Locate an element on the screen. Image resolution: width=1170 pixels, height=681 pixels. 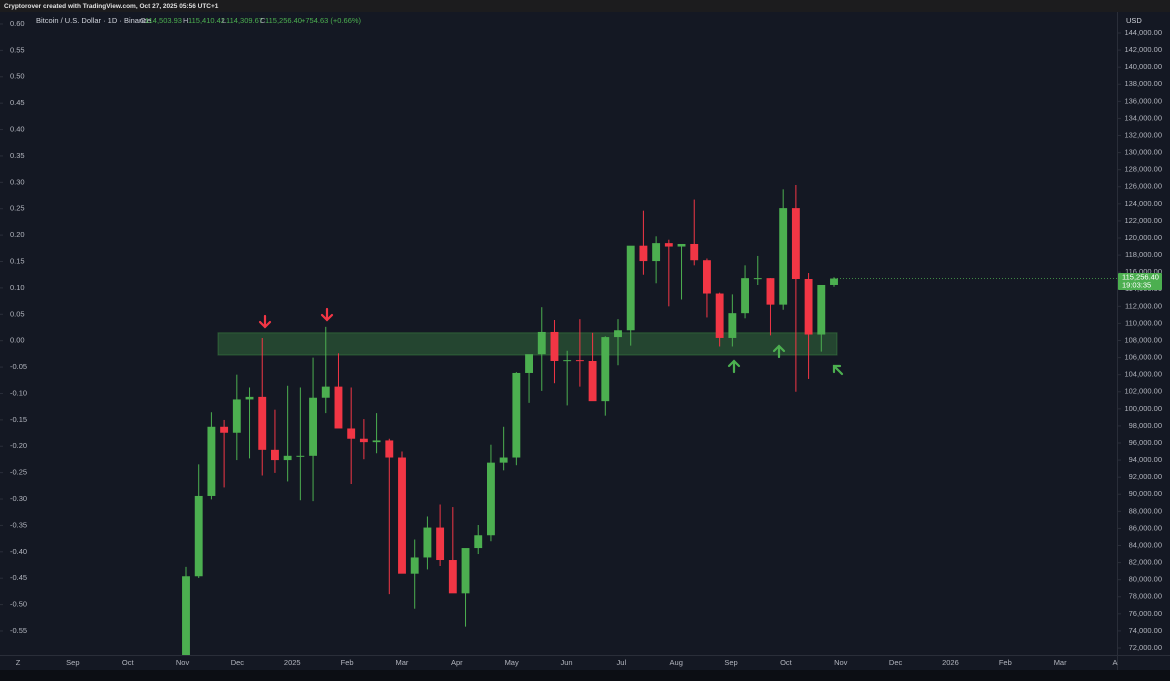
y-tick-label: 94,000.00 is located at coordinates (1145, 459).